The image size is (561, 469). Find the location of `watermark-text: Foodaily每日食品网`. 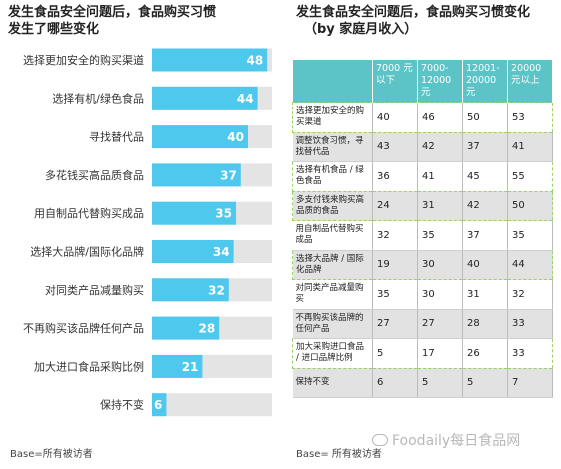

watermark-text: Foodaily每日食品网 is located at coordinates (456, 441).